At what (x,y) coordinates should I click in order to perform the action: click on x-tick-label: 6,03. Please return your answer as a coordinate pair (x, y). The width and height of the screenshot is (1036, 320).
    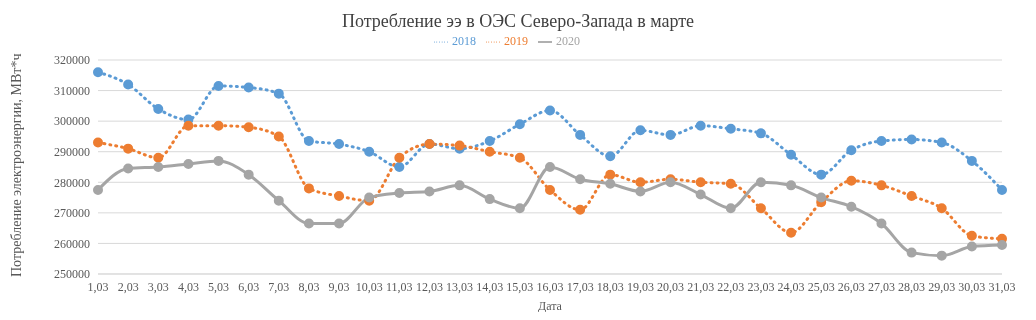
    Looking at the image, I should click on (249, 286).